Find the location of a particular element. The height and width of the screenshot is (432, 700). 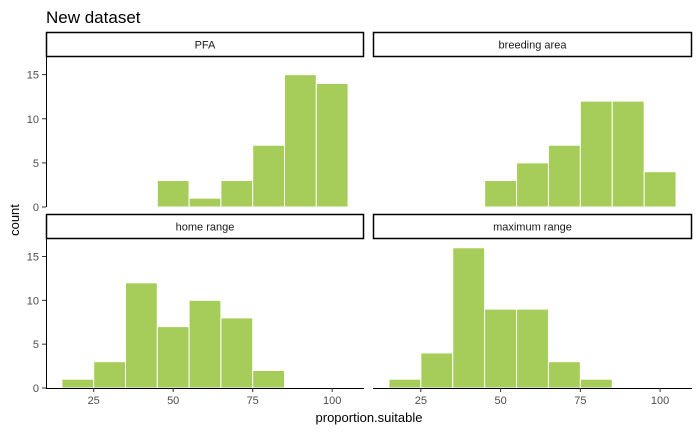

facet-strip-label: breeding area is located at coordinates (533, 46).